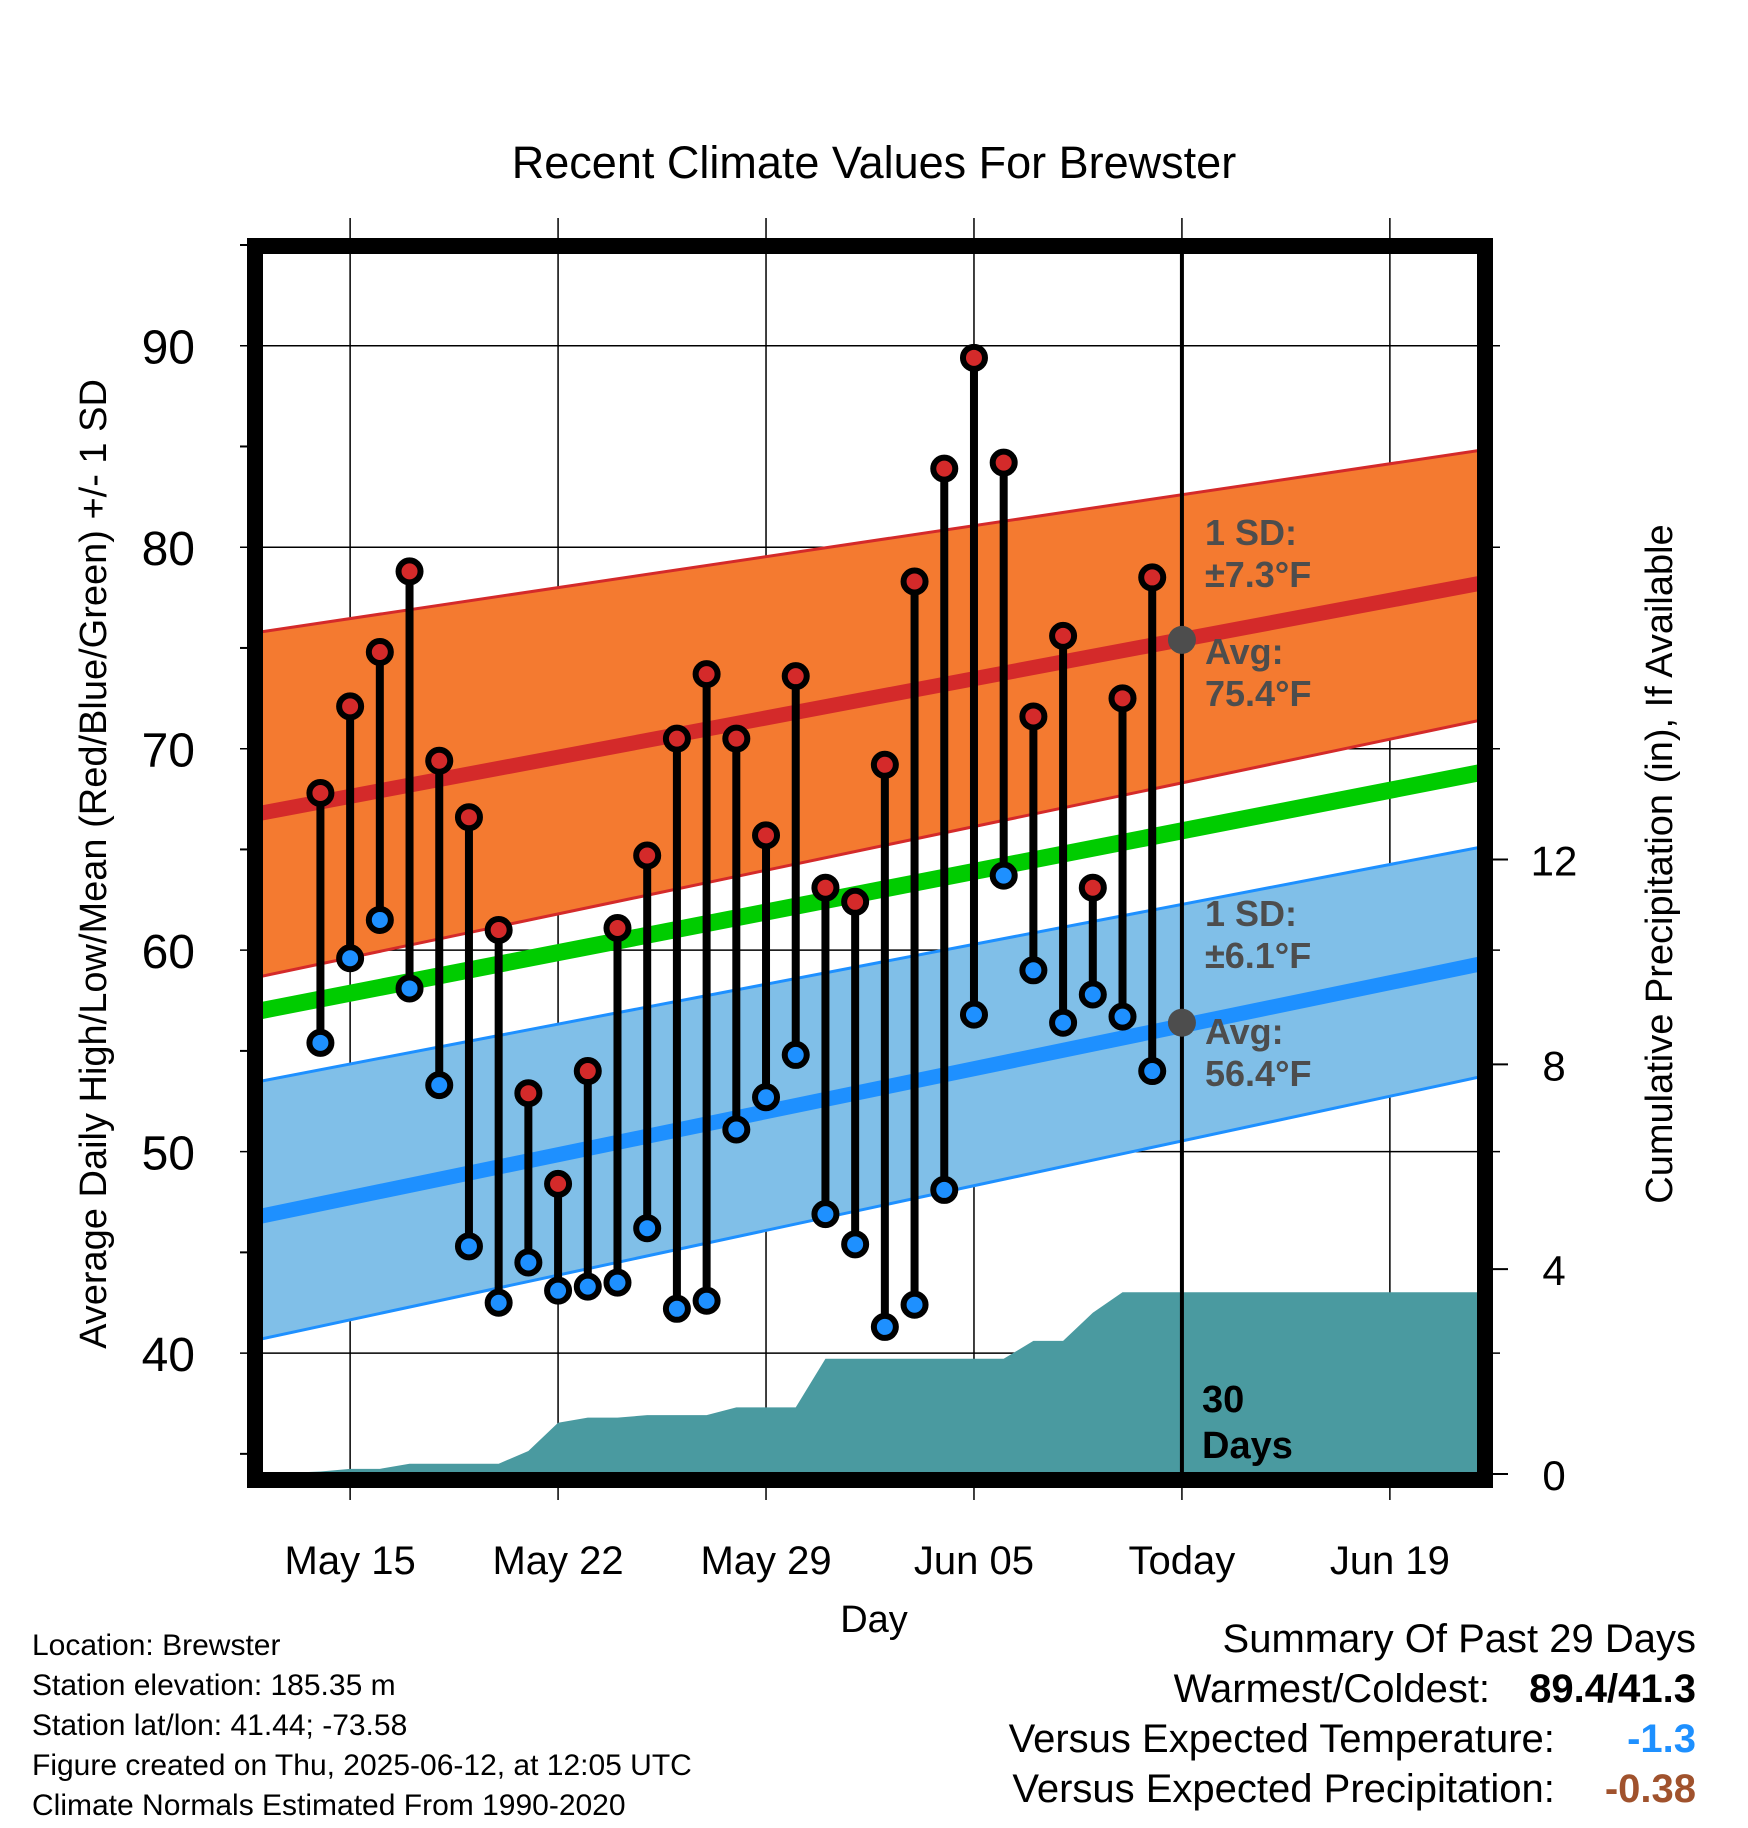 Image resolution: width=1748 pixels, height=1828 pixels. I want to click on high-sd-annotation: 1 SD:, so click(1251, 532).